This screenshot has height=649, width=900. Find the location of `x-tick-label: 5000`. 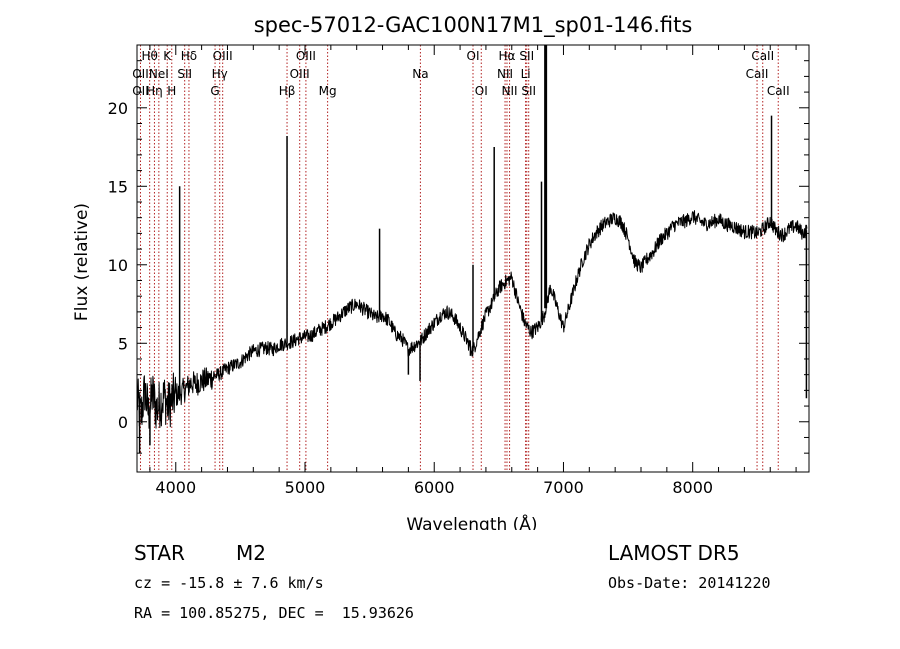

x-tick-label: 5000 is located at coordinates (305, 487).